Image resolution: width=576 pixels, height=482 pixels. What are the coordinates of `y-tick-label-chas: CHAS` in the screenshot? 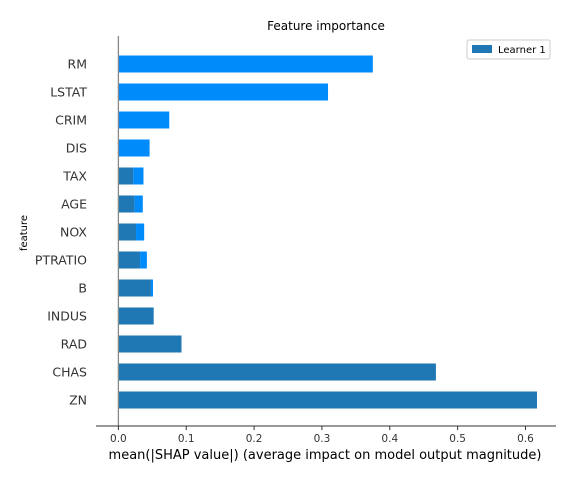 It's located at (69, 372).